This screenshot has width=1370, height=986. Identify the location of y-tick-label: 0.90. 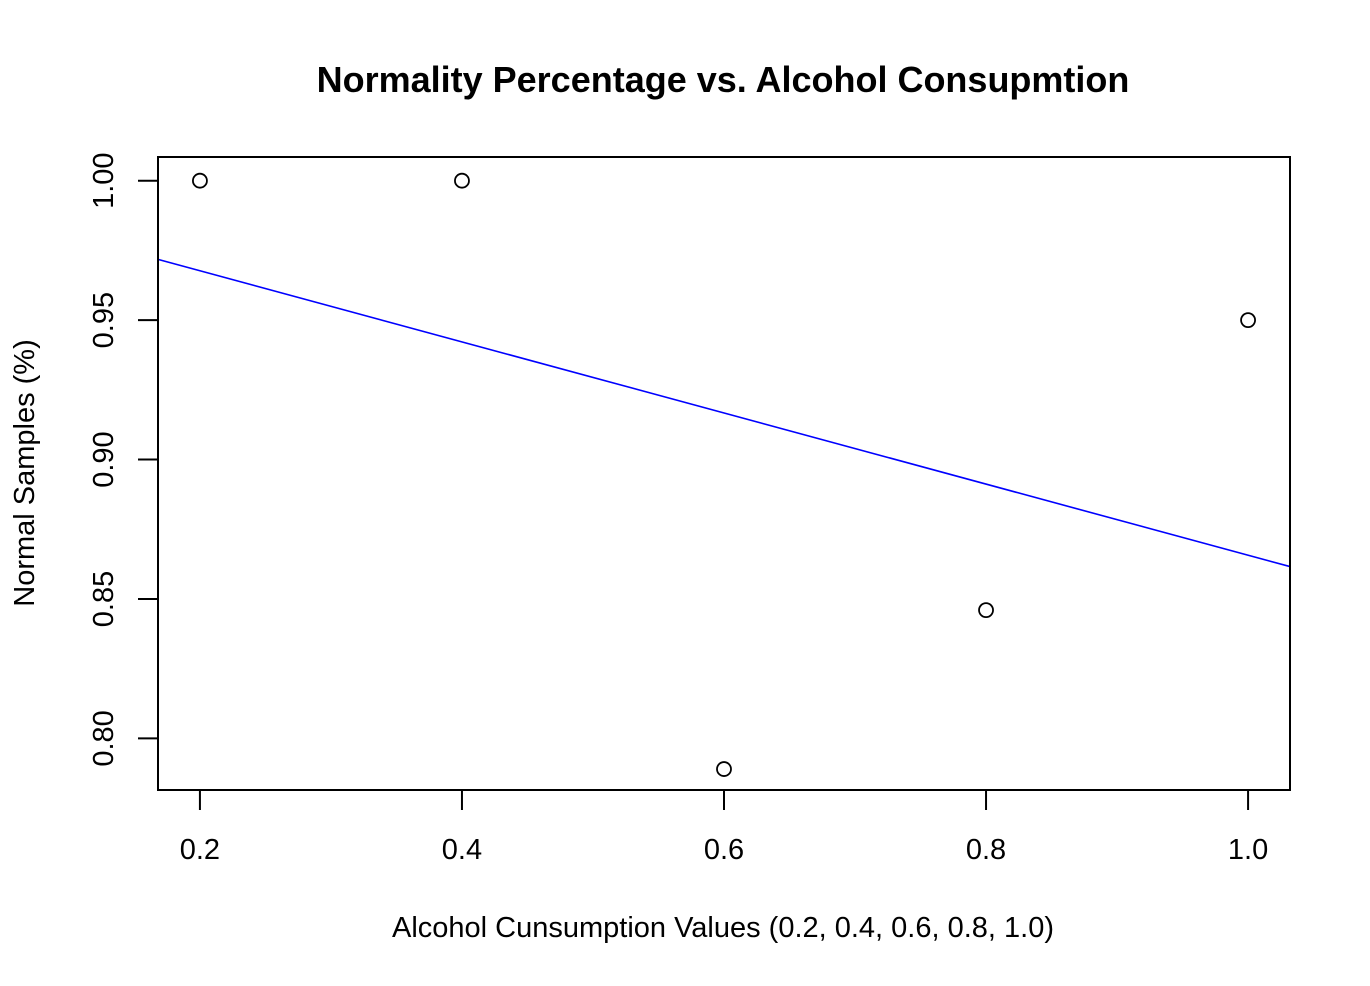
(104, 459).